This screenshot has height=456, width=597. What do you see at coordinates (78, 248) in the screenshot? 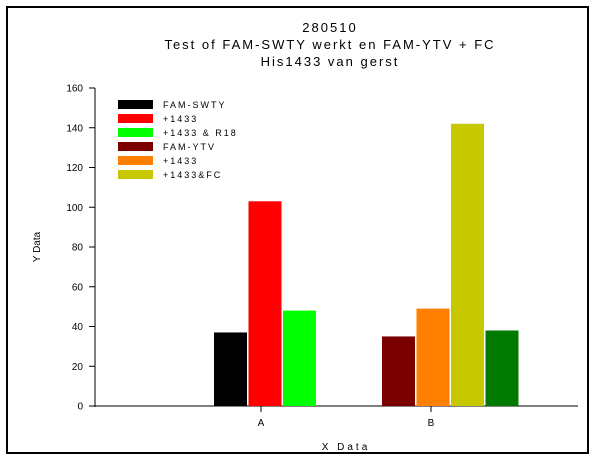
I see `y-tick-label: 80` at bounding box center [78, 248].